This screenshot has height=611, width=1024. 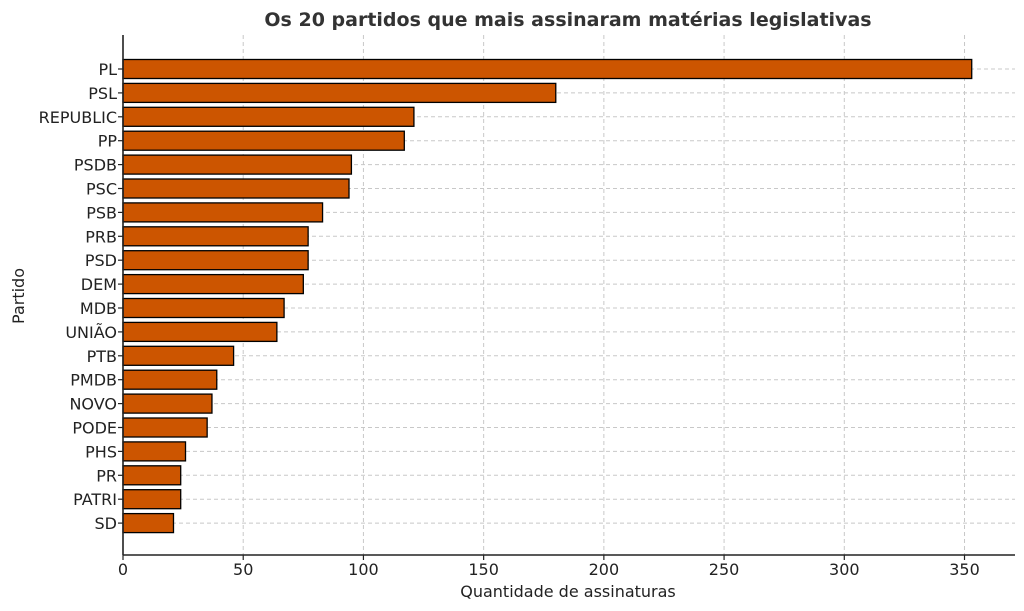 What do you see at coordinates (93, 380) in the screenshot?
I see `y-tick-label: PMDB` at bounding box center [93, 380].